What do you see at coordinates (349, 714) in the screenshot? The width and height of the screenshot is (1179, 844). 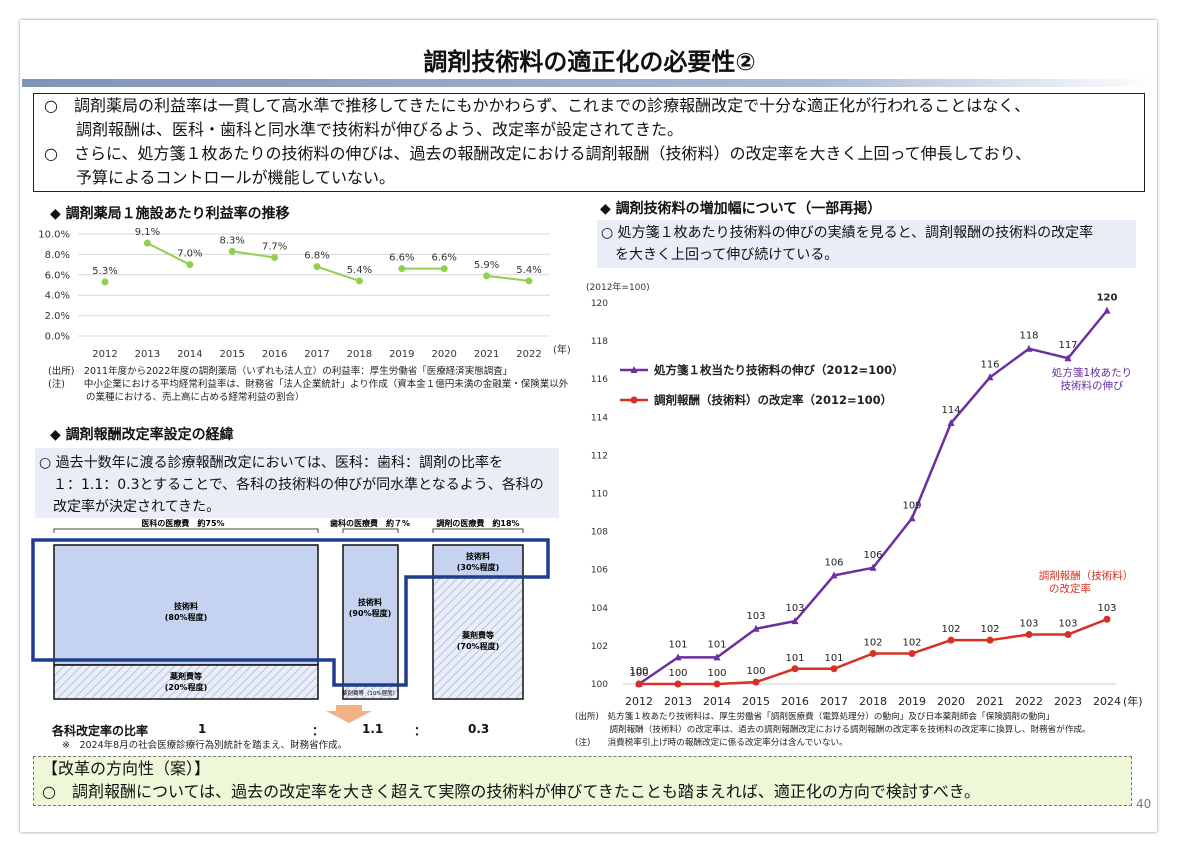 I see `down-arrow-icon` at bounding box center [349, 714].